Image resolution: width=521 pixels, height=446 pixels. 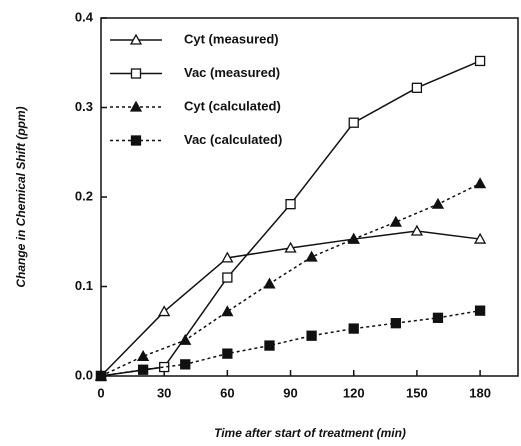 What do you see at coordinates (164, 392) in the screenshot?
I see `x-tick-label: 30` at bounding box center [164, 392].